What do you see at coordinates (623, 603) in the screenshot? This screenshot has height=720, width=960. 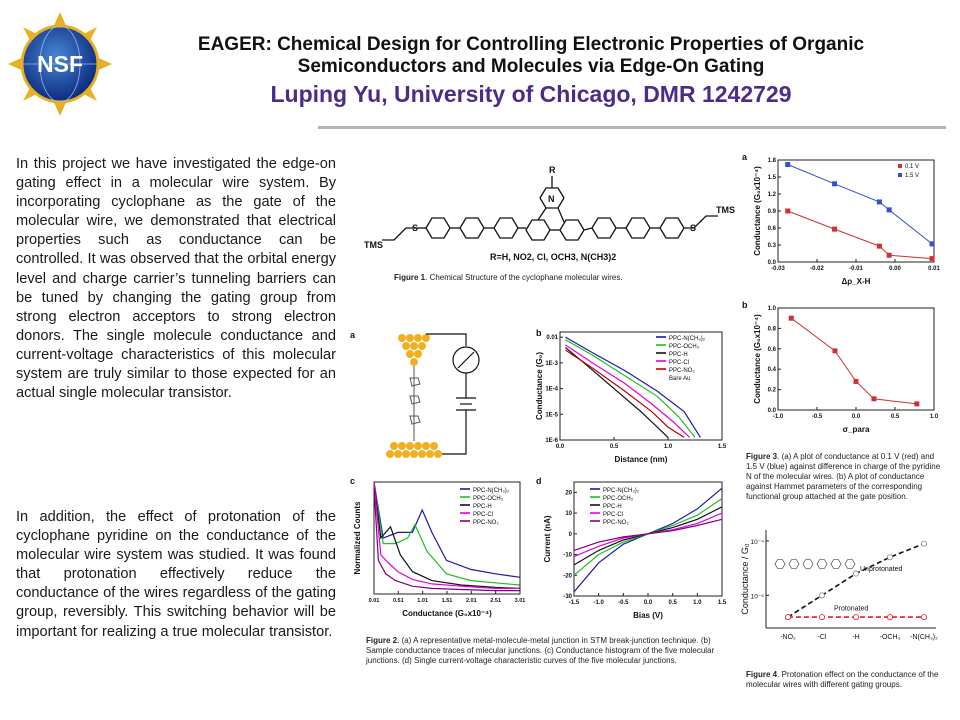 I see `x-tick-label: -0.5` at bounding box center [623, 603].